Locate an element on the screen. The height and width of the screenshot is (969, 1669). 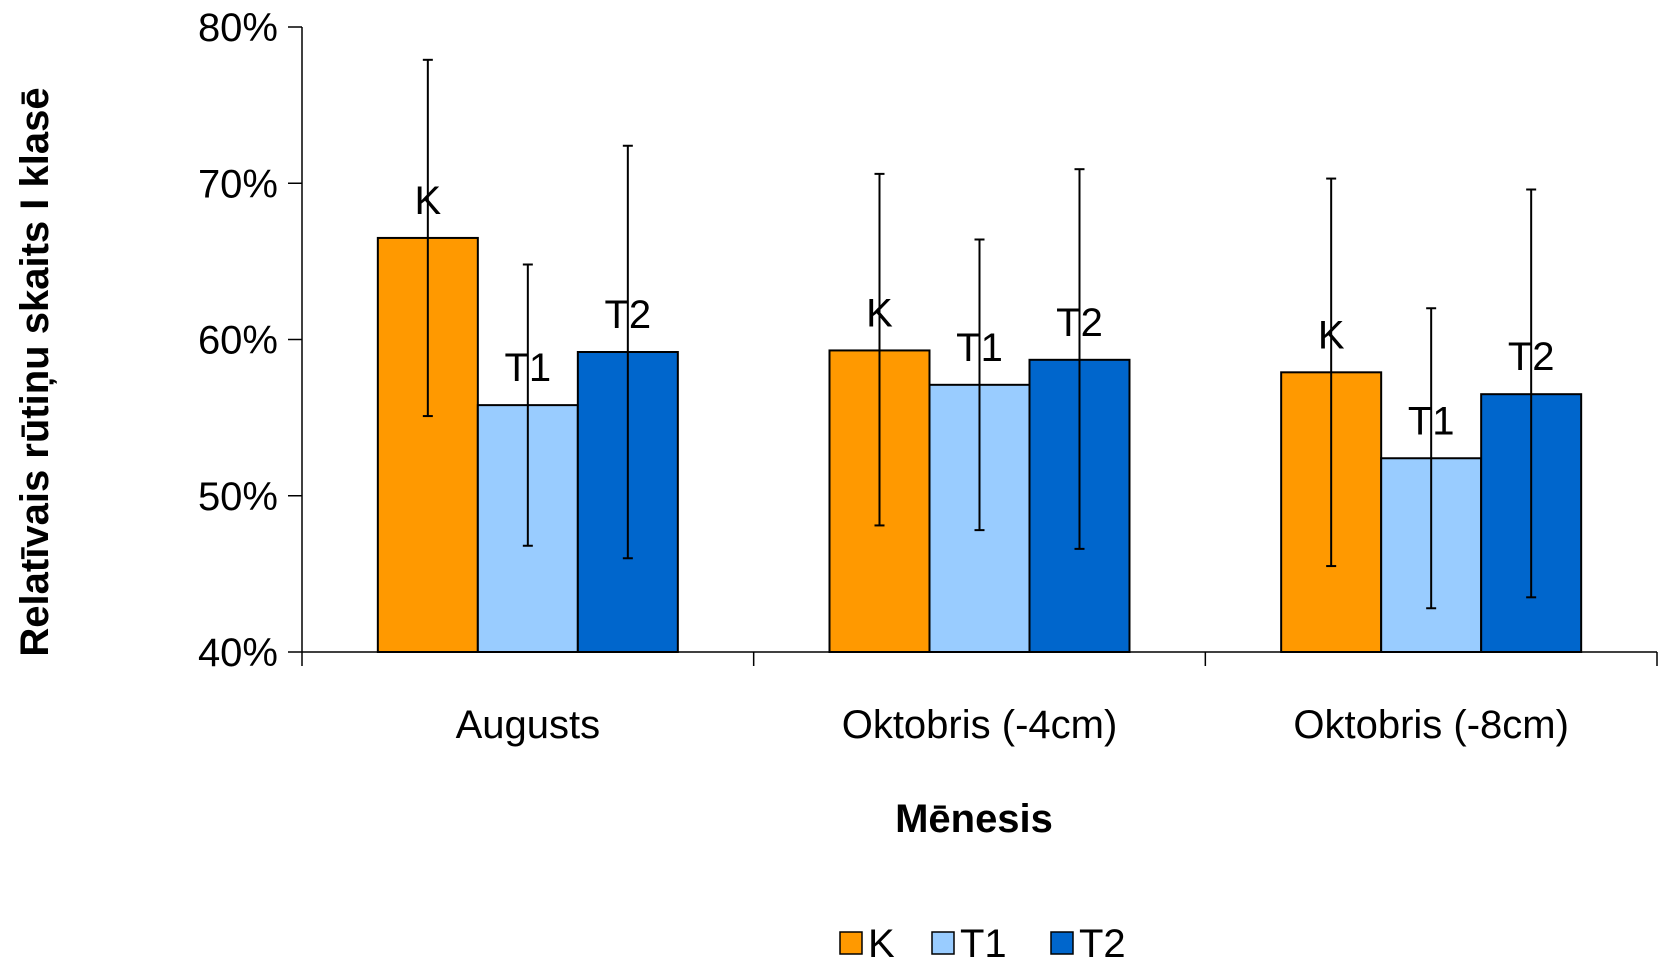
category-labels: Augusts Oktobris (-4cm) Oktobris (-8cm) is located at coordinates (1012, 725).